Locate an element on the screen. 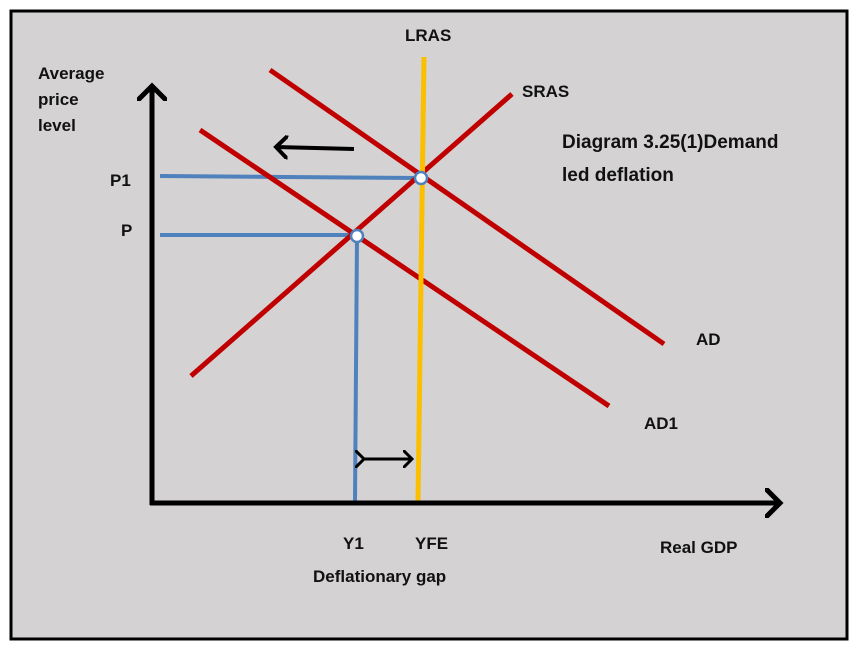 The image size is (857, 649). deflationary-gap-label: Deflationary gap is located at coordinates (379, 576).